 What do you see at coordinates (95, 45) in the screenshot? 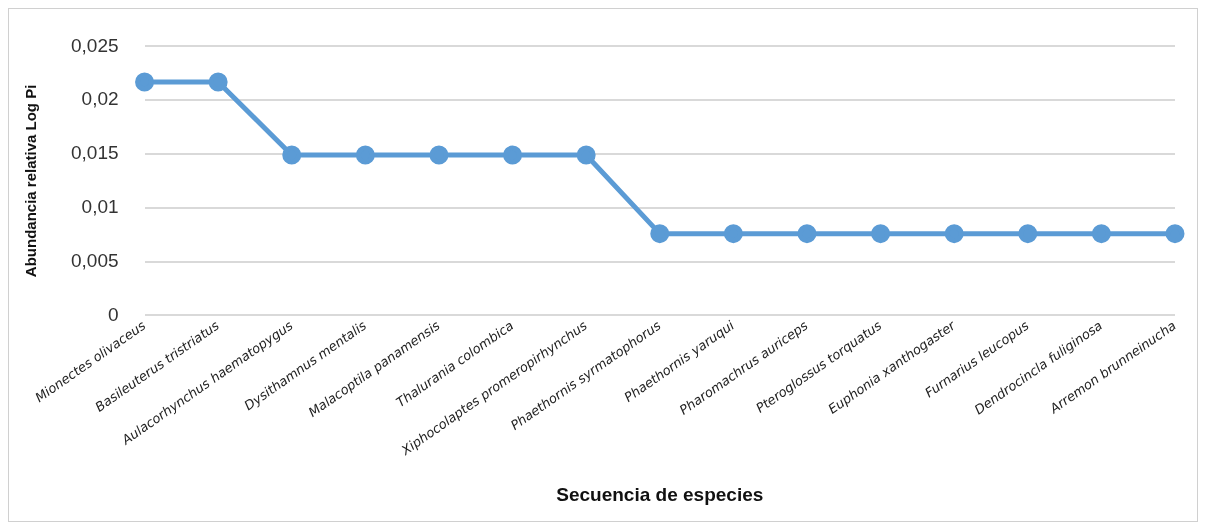
I see `y-tick-label: 0,025` at bounding box center [95, 45].